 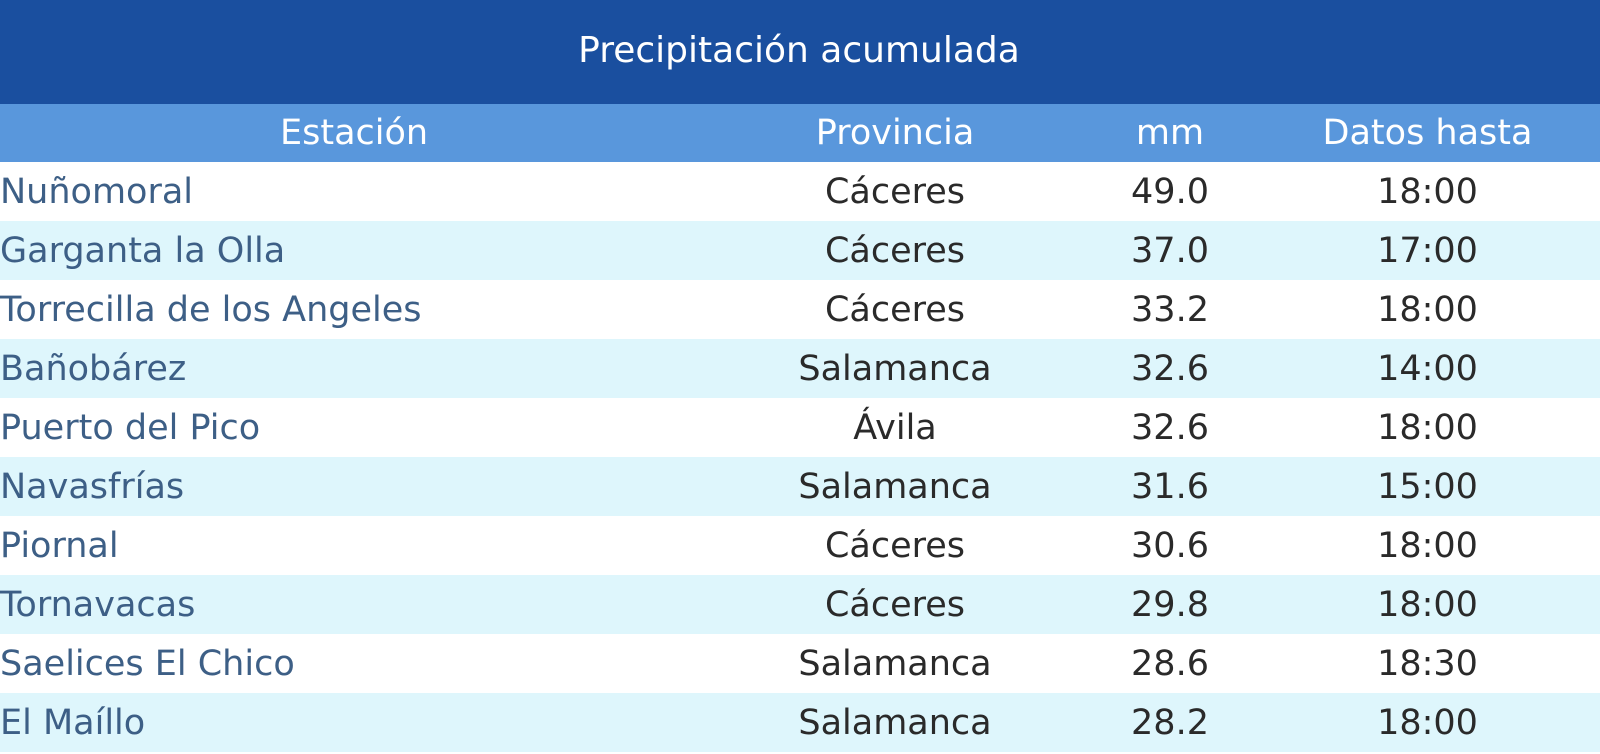 What do you see at coordinates (895, 133) in the screenshot?
I see `column-header-province: Provincia` at bounding box center [895, 133].